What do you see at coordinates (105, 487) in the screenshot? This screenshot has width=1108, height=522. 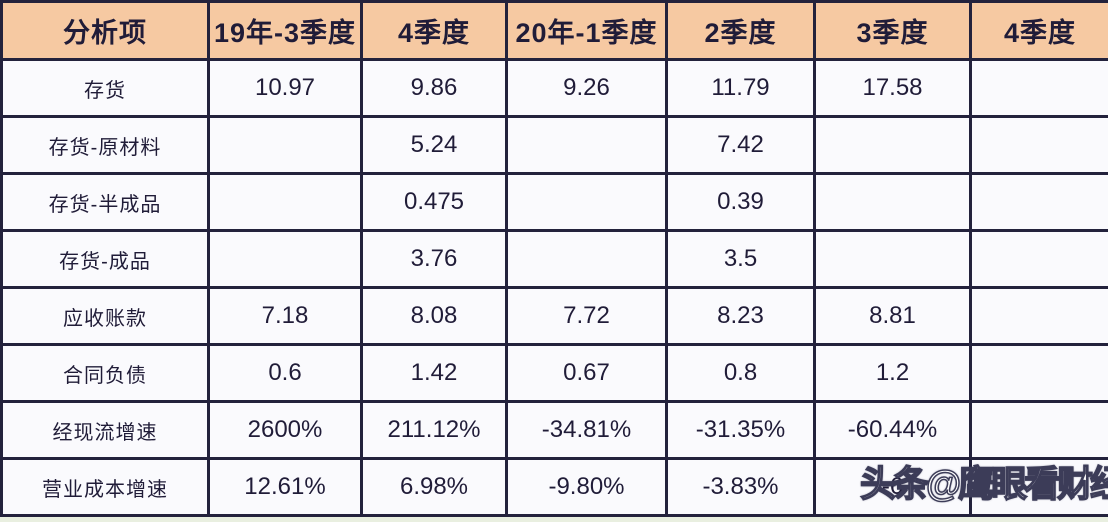 I see `row-label: 营业成本增速` at bounding box center [105, 487].